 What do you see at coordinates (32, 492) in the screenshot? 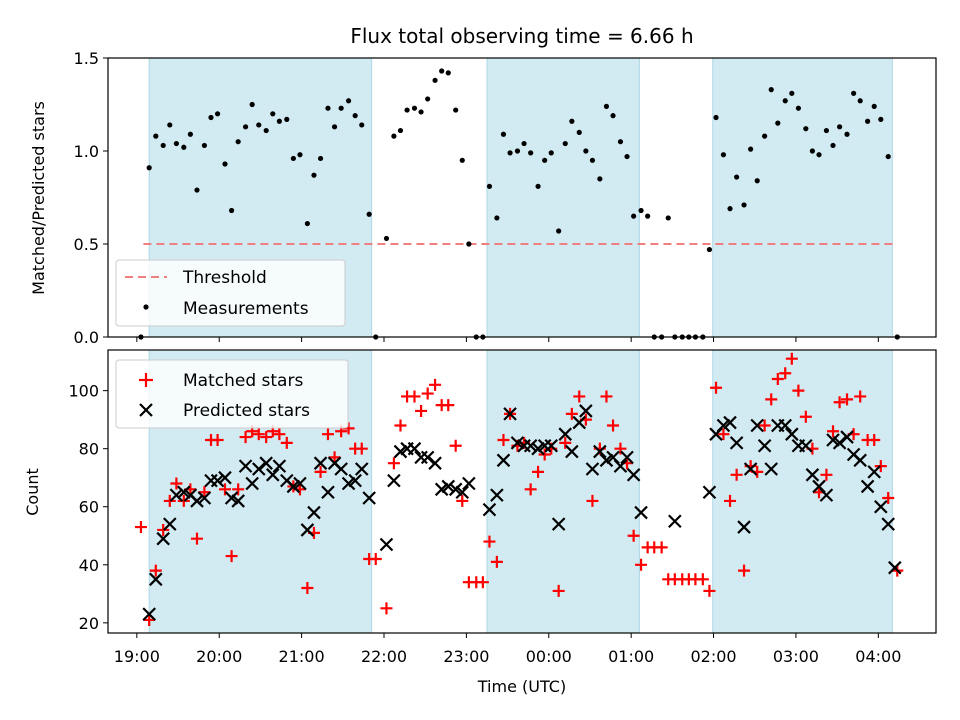
I see `bottom-y-axis-label: Count` at bounding box center [32, 492].